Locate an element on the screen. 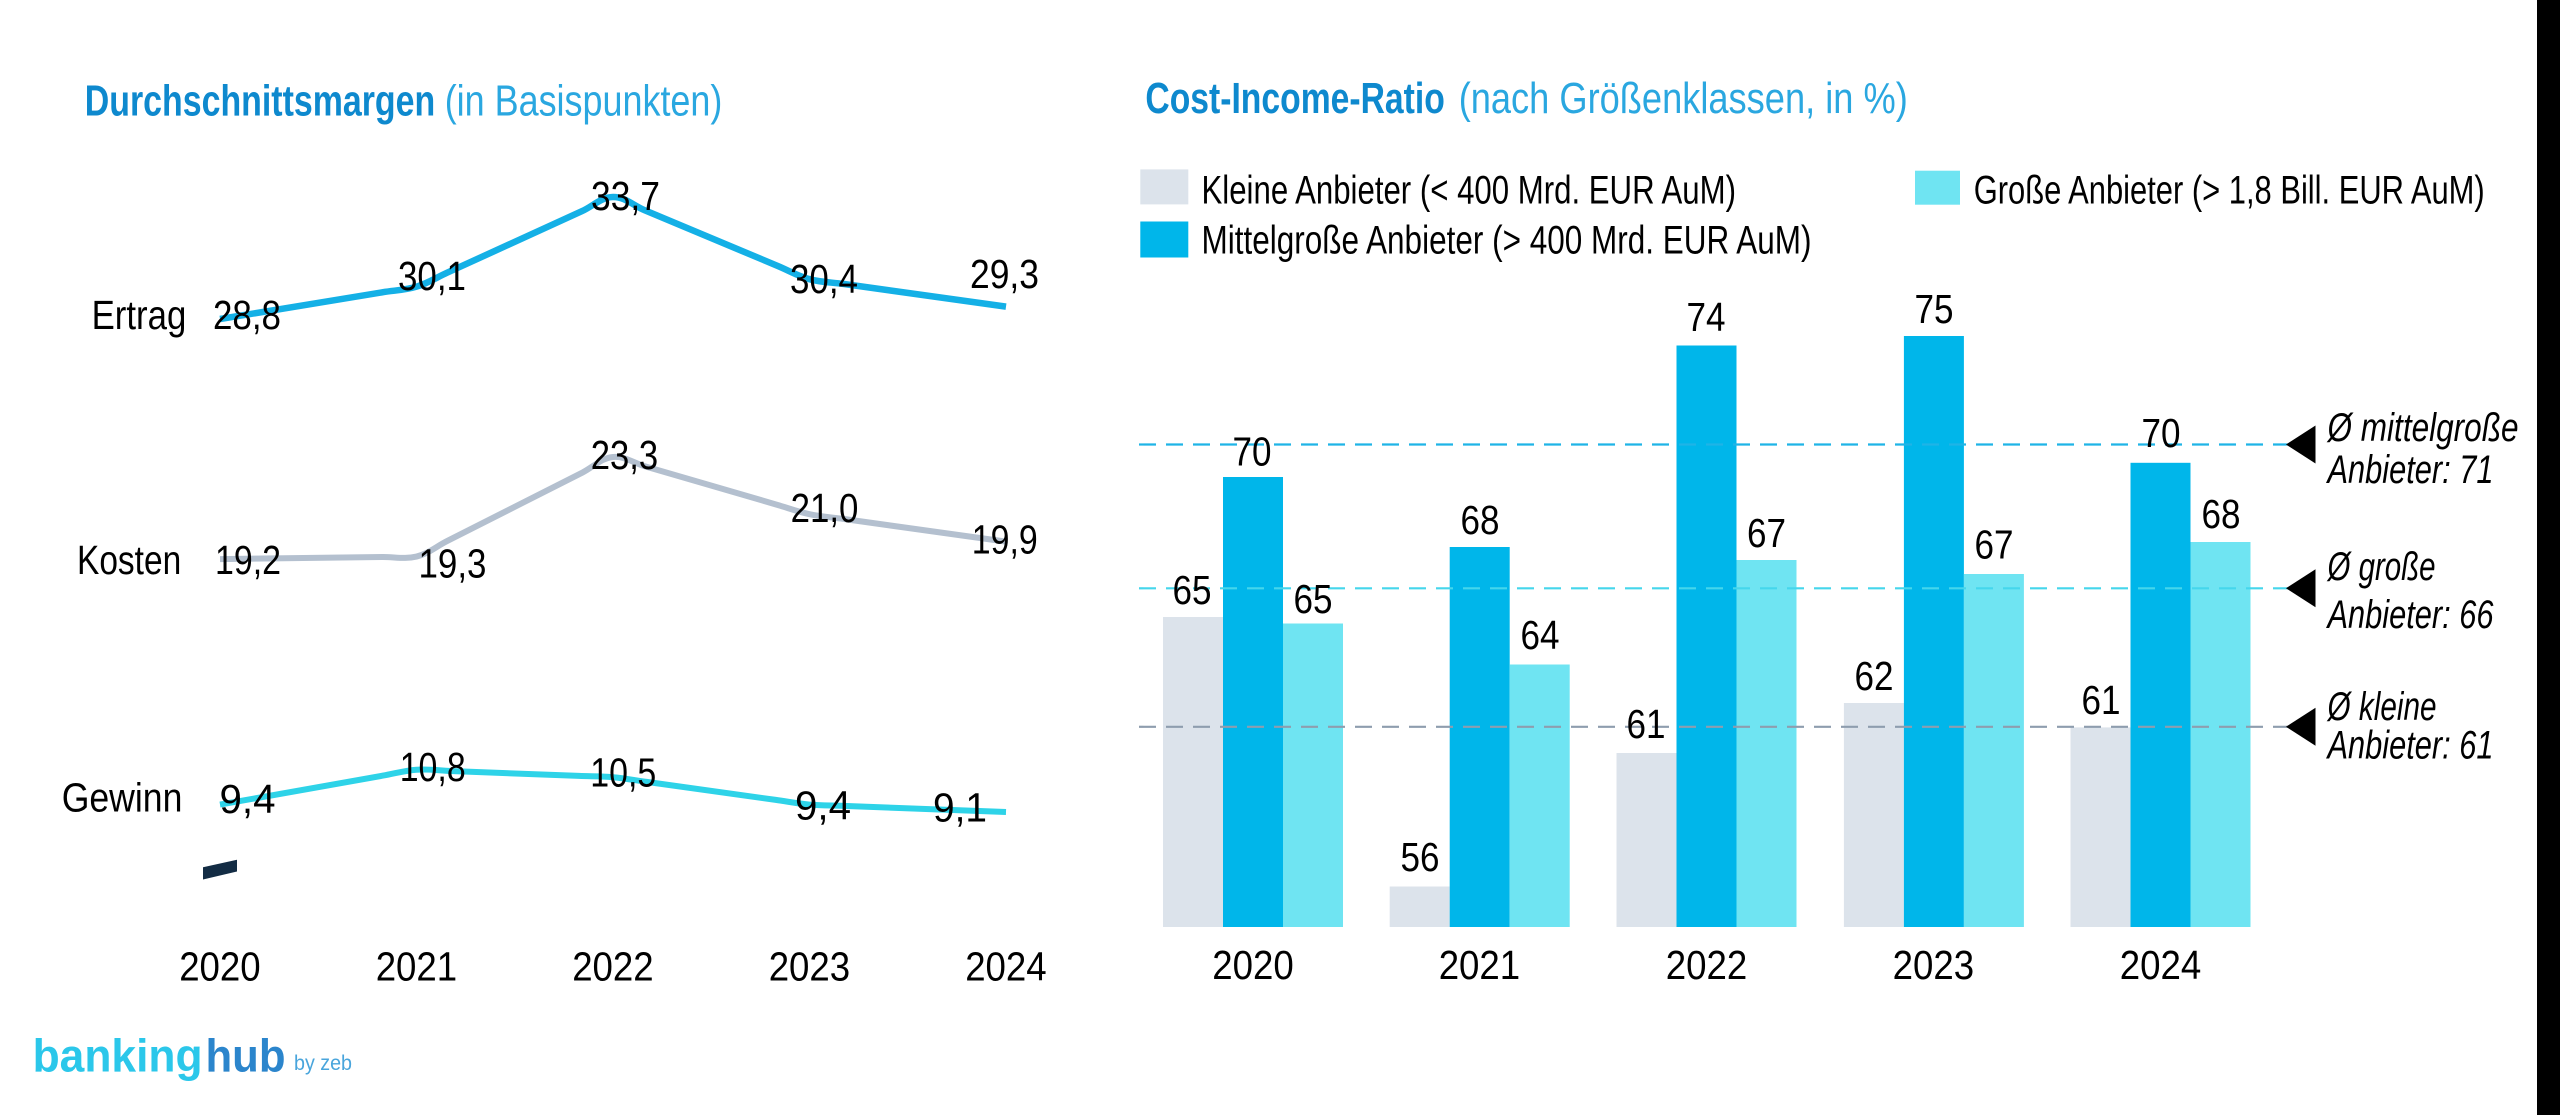 The height and width of the screenshot is (1115, 2560). svg-text: (nach Größenklassen, in %) is located at coordinates (1683, 98).